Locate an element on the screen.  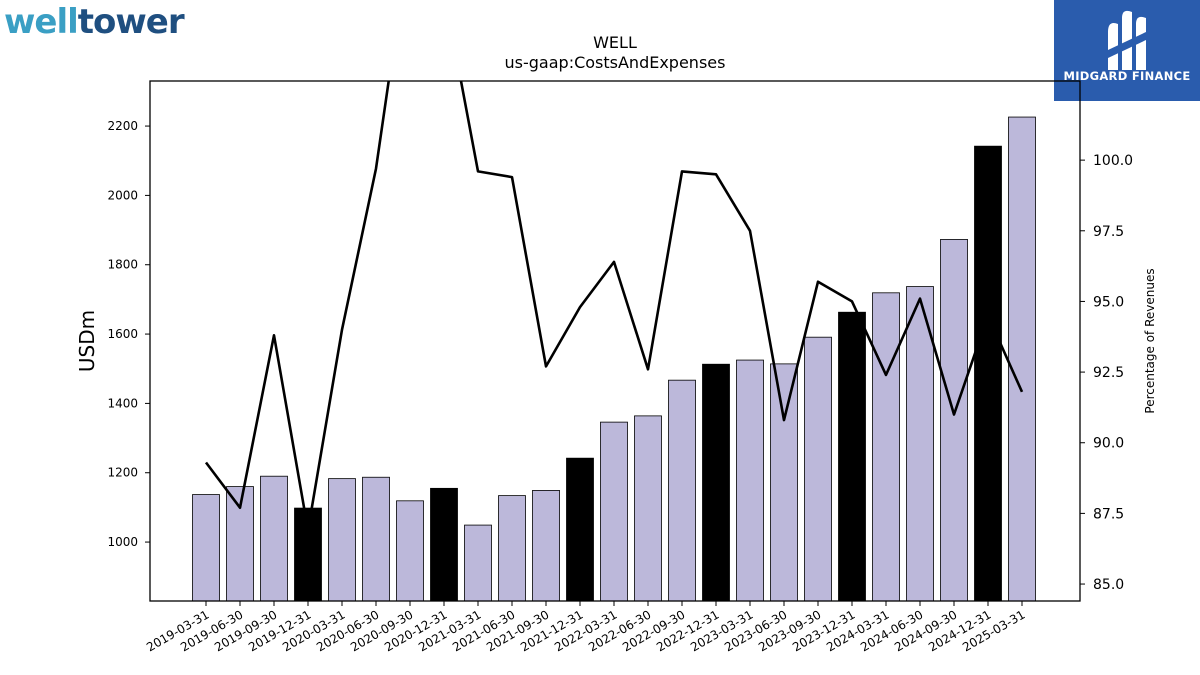
logo-right-text: MIDGARD FINANCE is located at coordinates (1127, 76).